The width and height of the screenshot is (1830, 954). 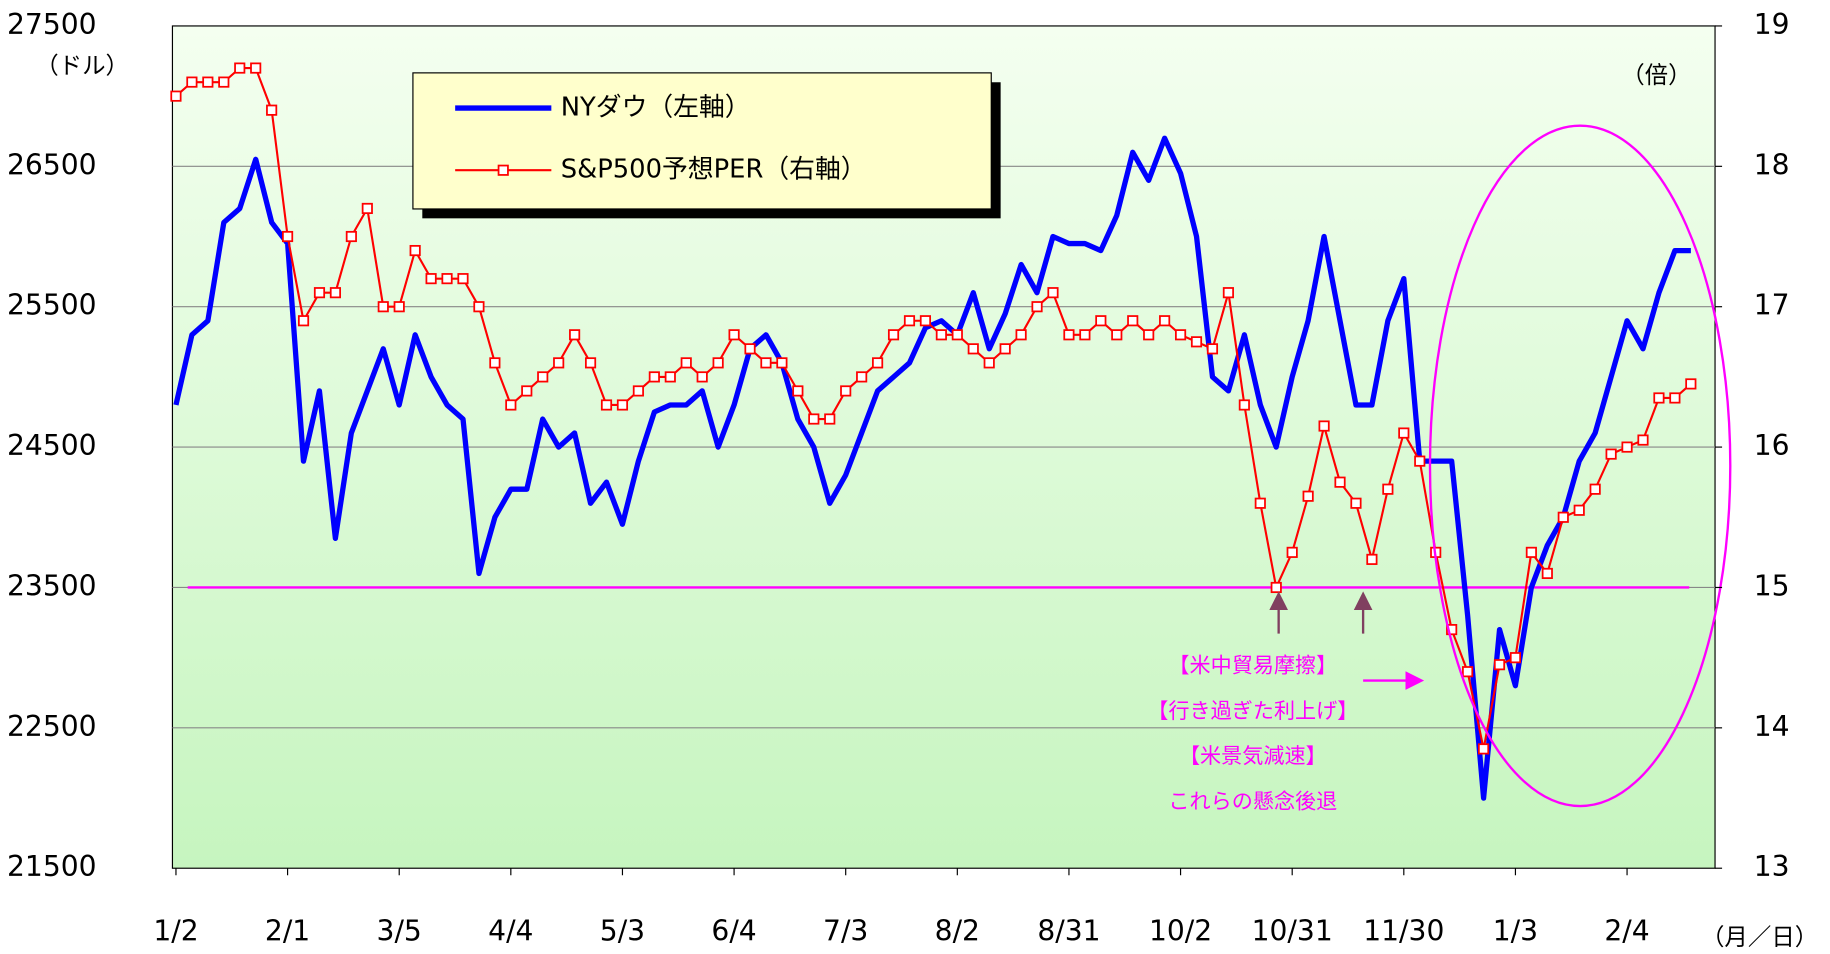 I want to click on x-tick-label: 5/3, so click(x=622, y=931).